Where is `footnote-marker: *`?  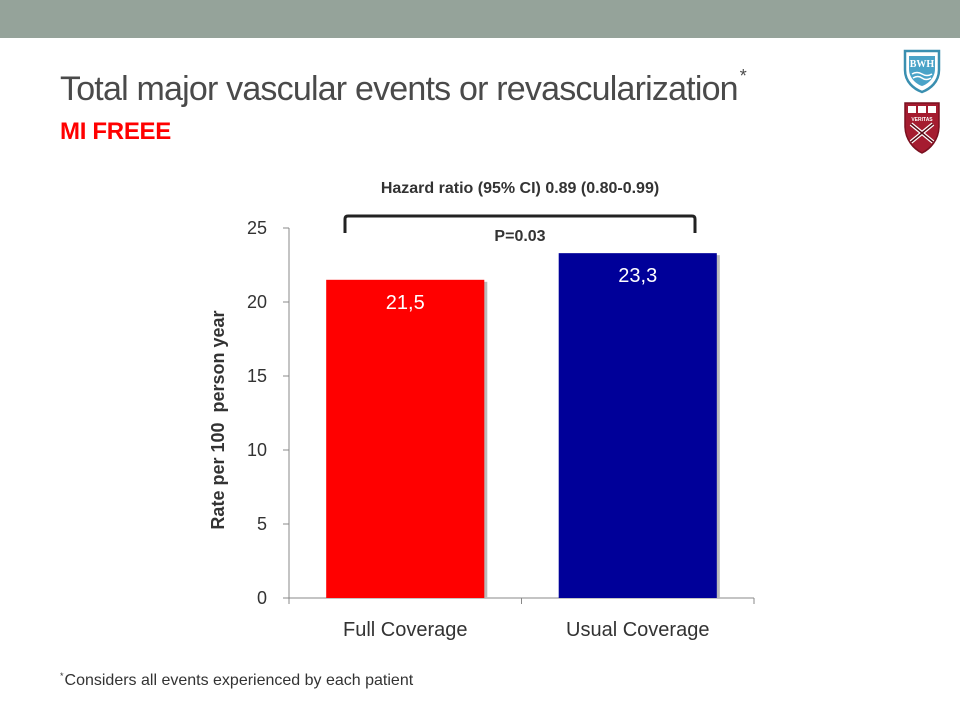 footnote-marker: * is located at coordinates (62, 676).